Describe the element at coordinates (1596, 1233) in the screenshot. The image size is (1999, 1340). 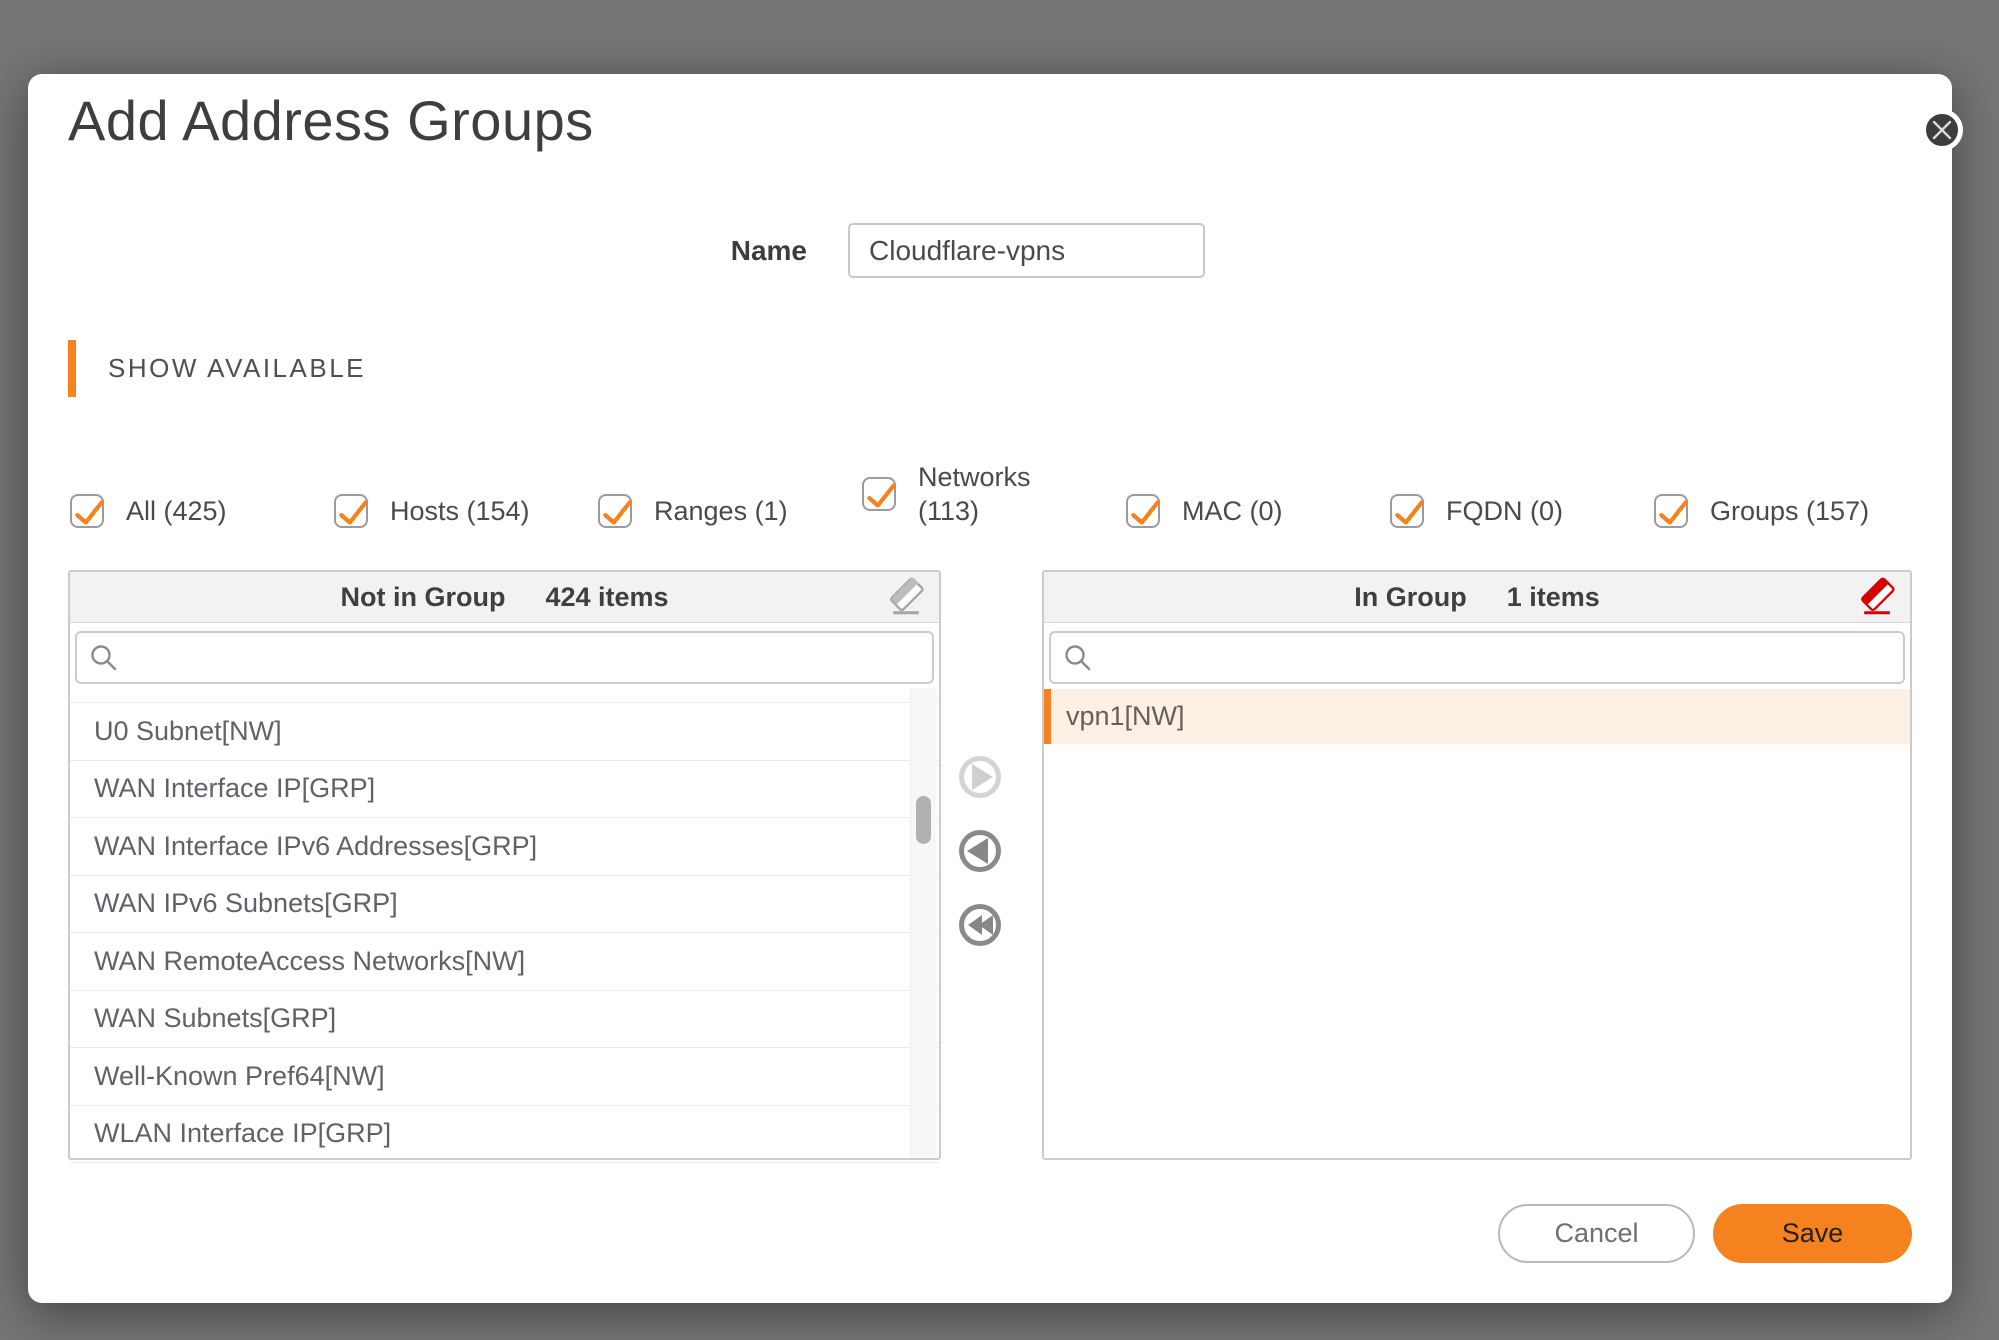
I see `cancel-button: Cancel` at that location.